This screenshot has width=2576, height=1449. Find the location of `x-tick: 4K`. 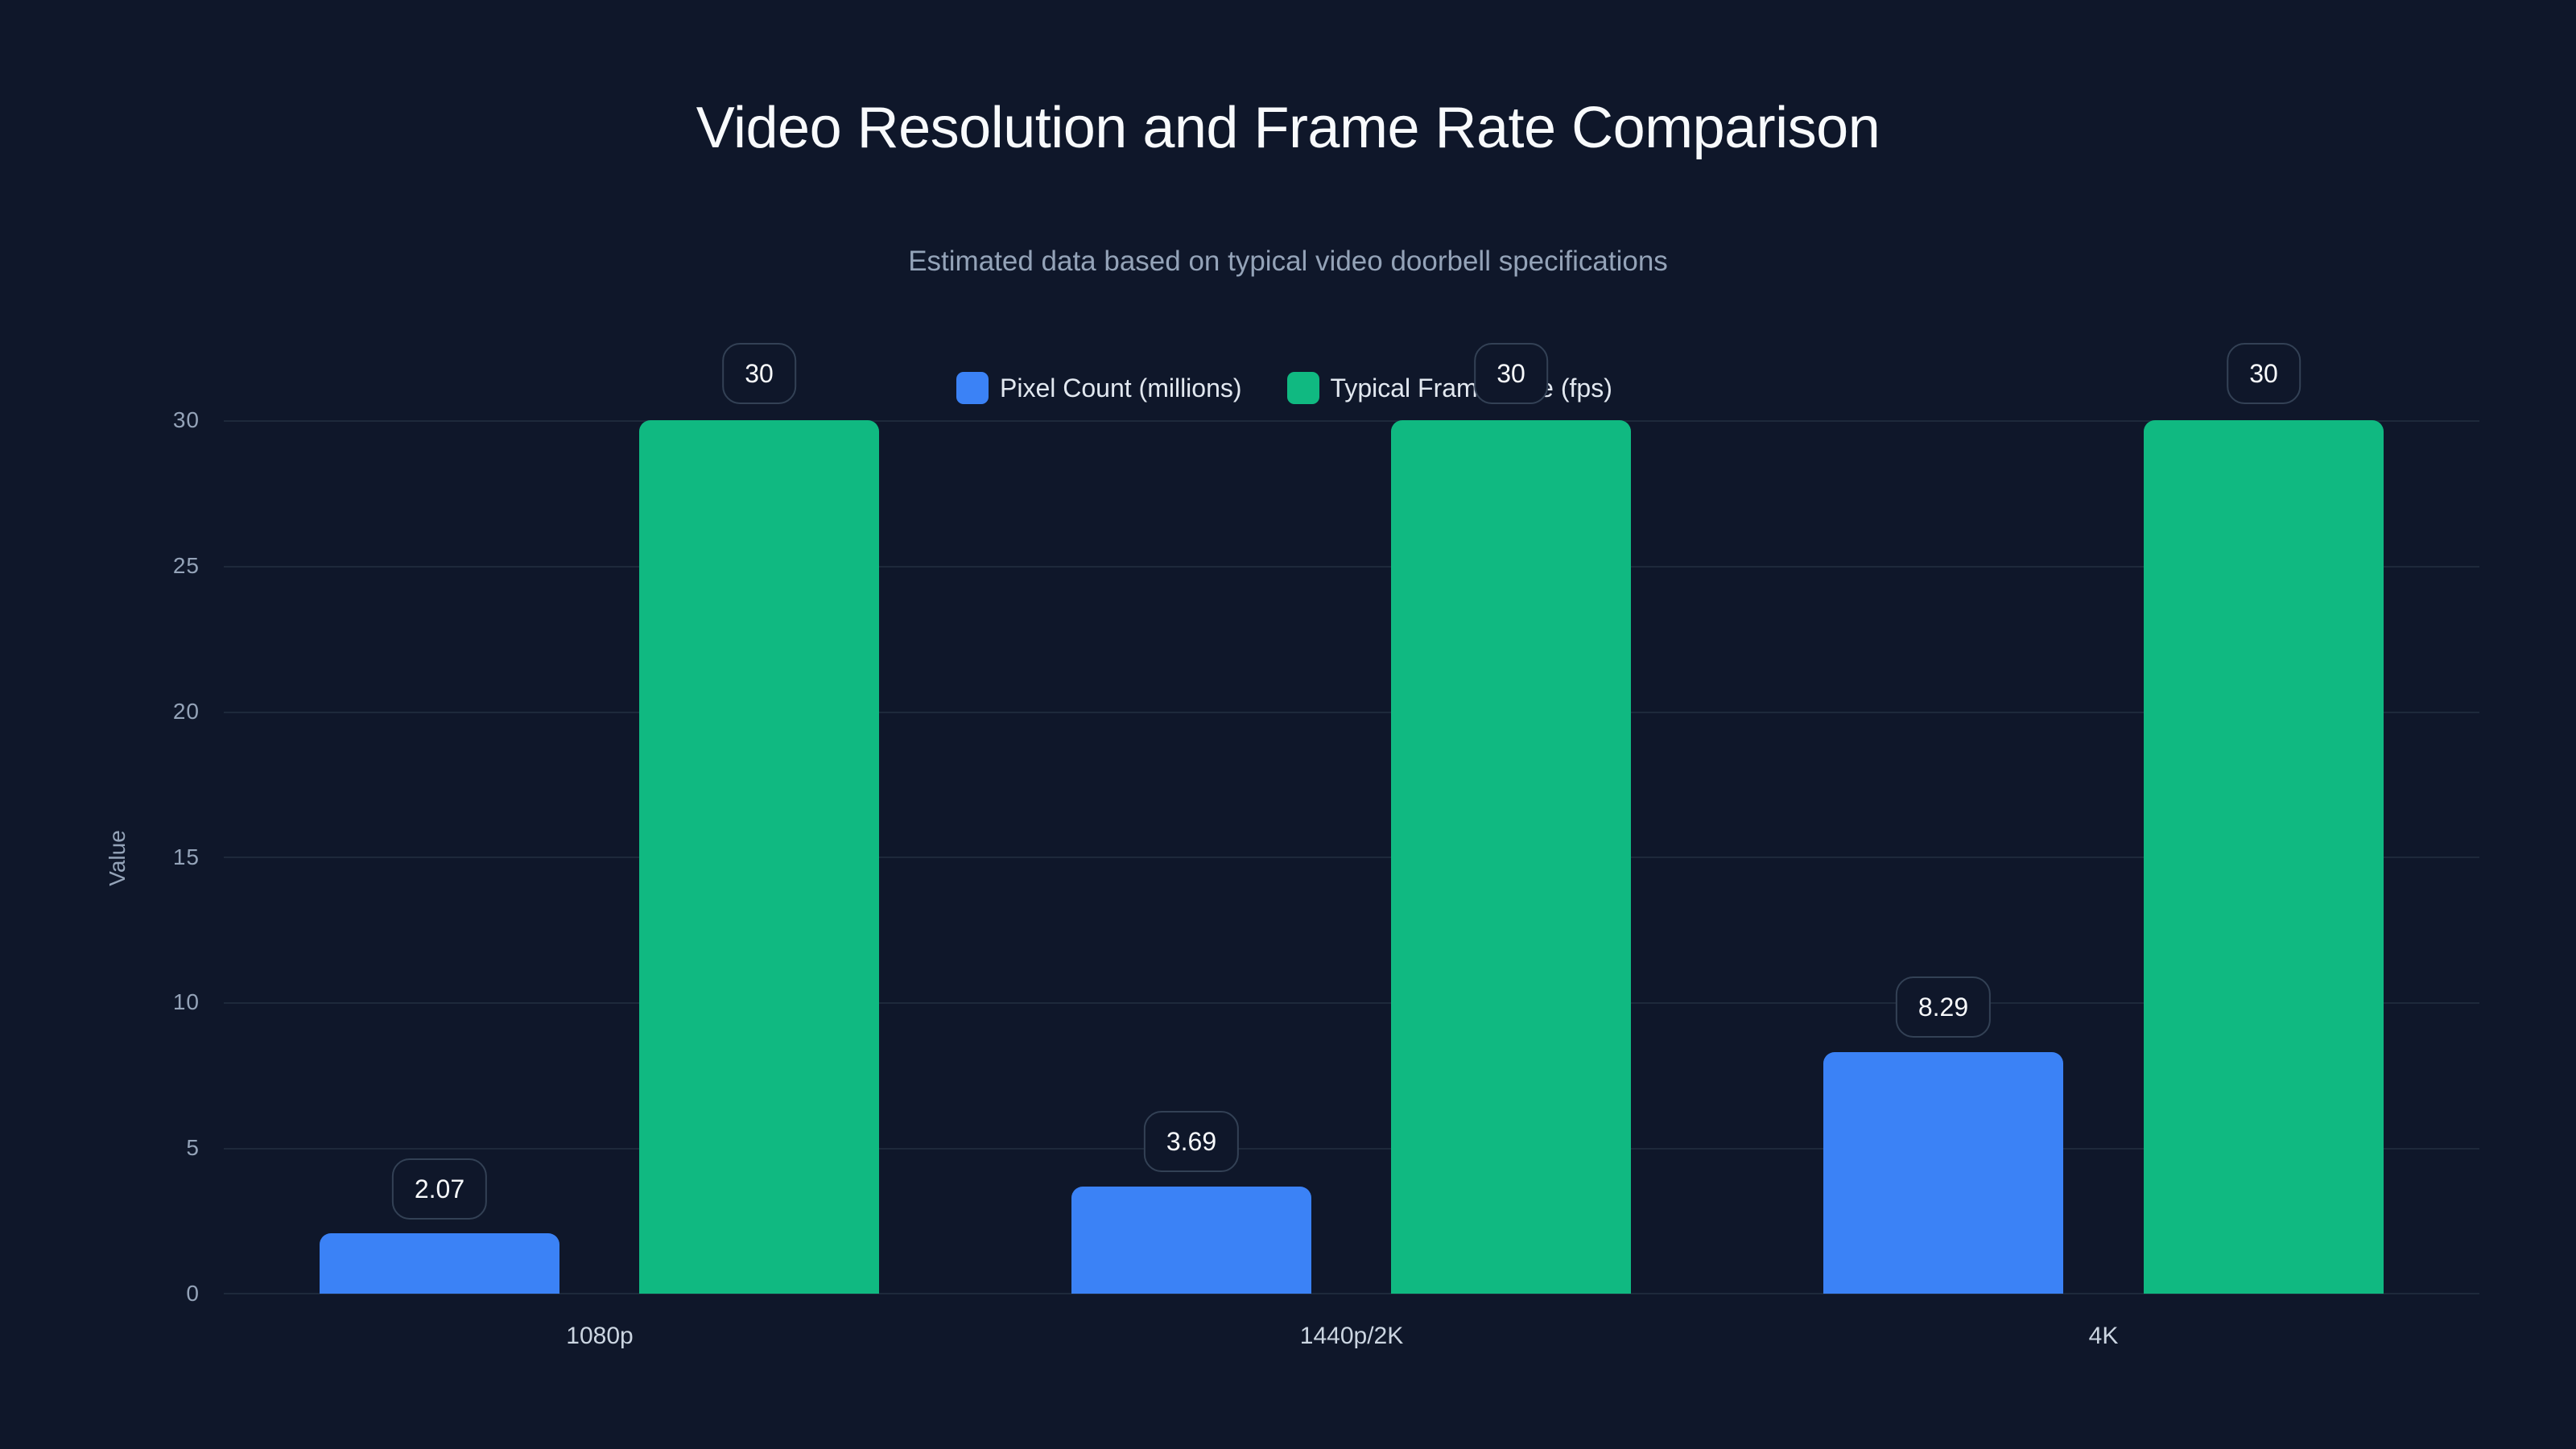

x-tick: 4K is located at coordinates (2103, 1336).